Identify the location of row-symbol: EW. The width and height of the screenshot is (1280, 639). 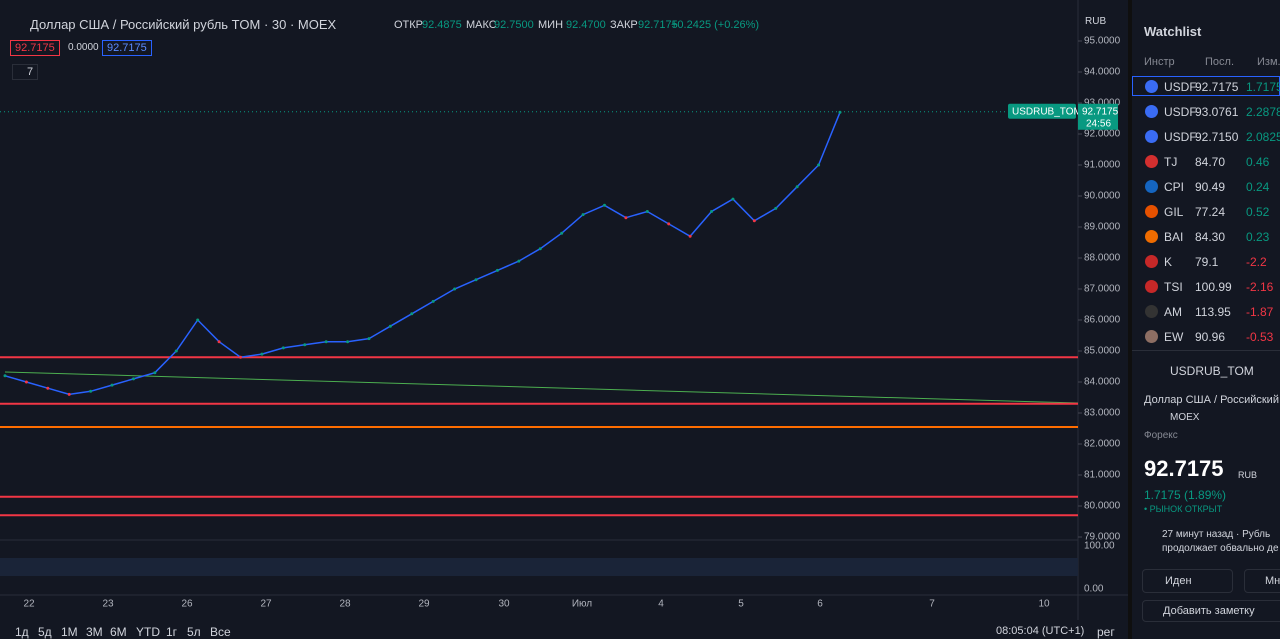
(1174, 337).